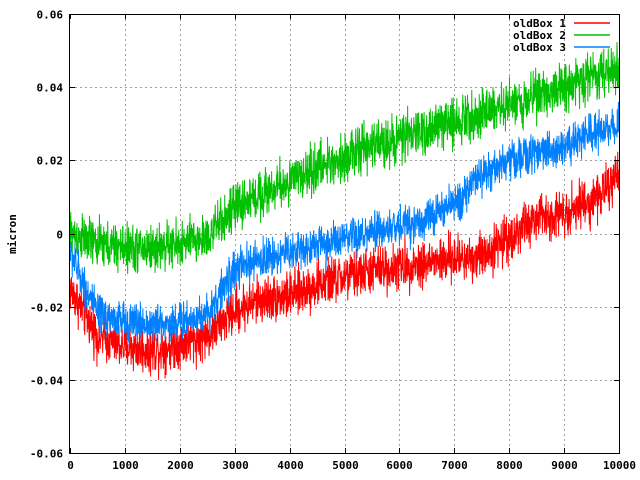 This screenshot has height=480, width=640. Describe the element at coordinates (59, 235) in the screenshot. I see `y-tick-label: 0` at that location.